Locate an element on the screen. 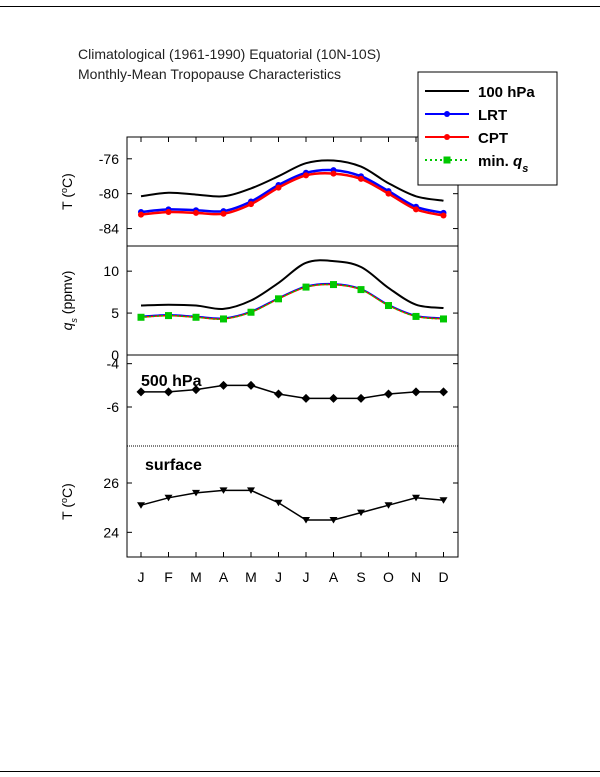 This screenshot has width=600, height=777. legend-label-p100: 100 hPa is located at coordinates (506, 92).